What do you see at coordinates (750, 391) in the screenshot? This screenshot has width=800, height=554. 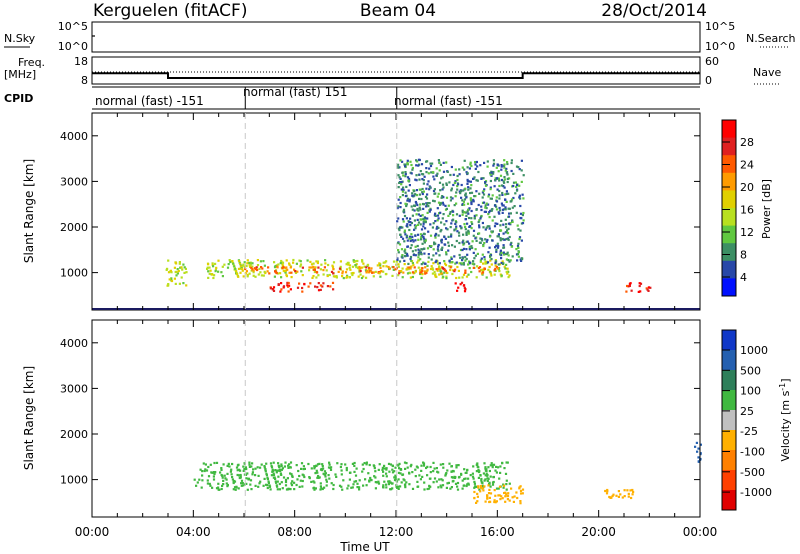 I see `velocity-colorbar-tick-label: 100` at bounding box center [750, 391].